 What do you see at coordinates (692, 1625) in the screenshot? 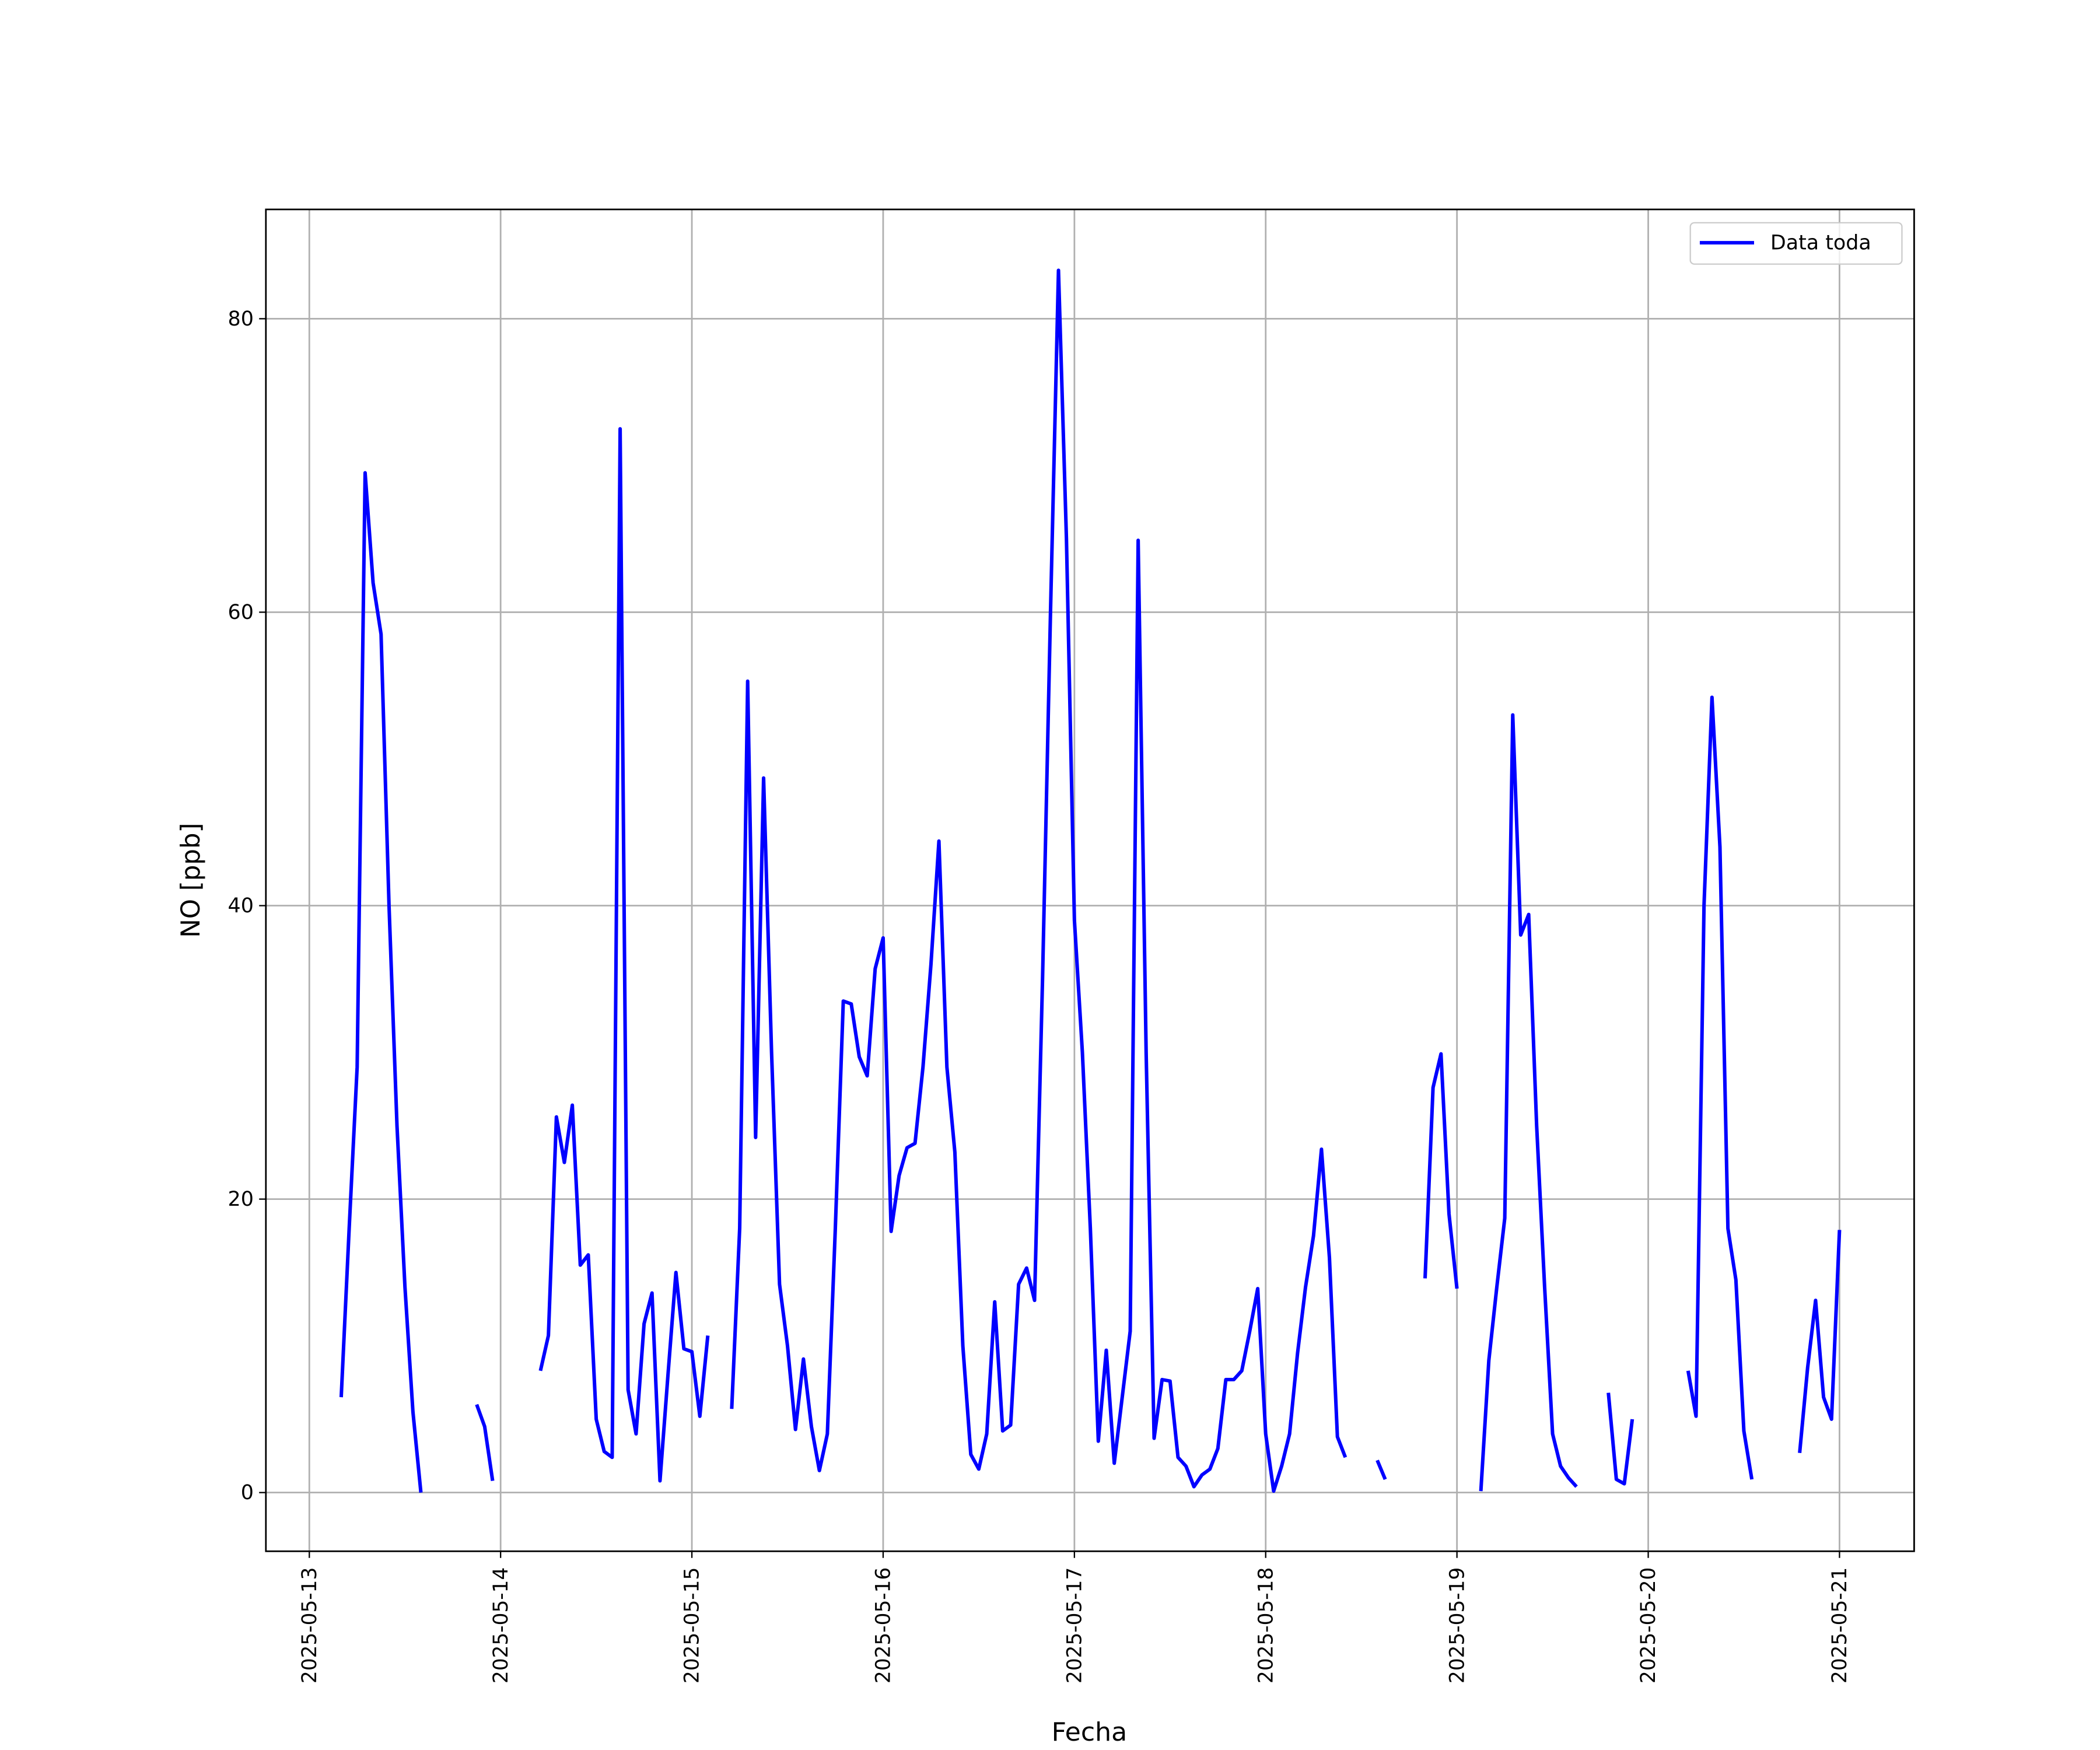
I see `x-tick-label: 2025-05-15` at bounding box center [692, 1625].